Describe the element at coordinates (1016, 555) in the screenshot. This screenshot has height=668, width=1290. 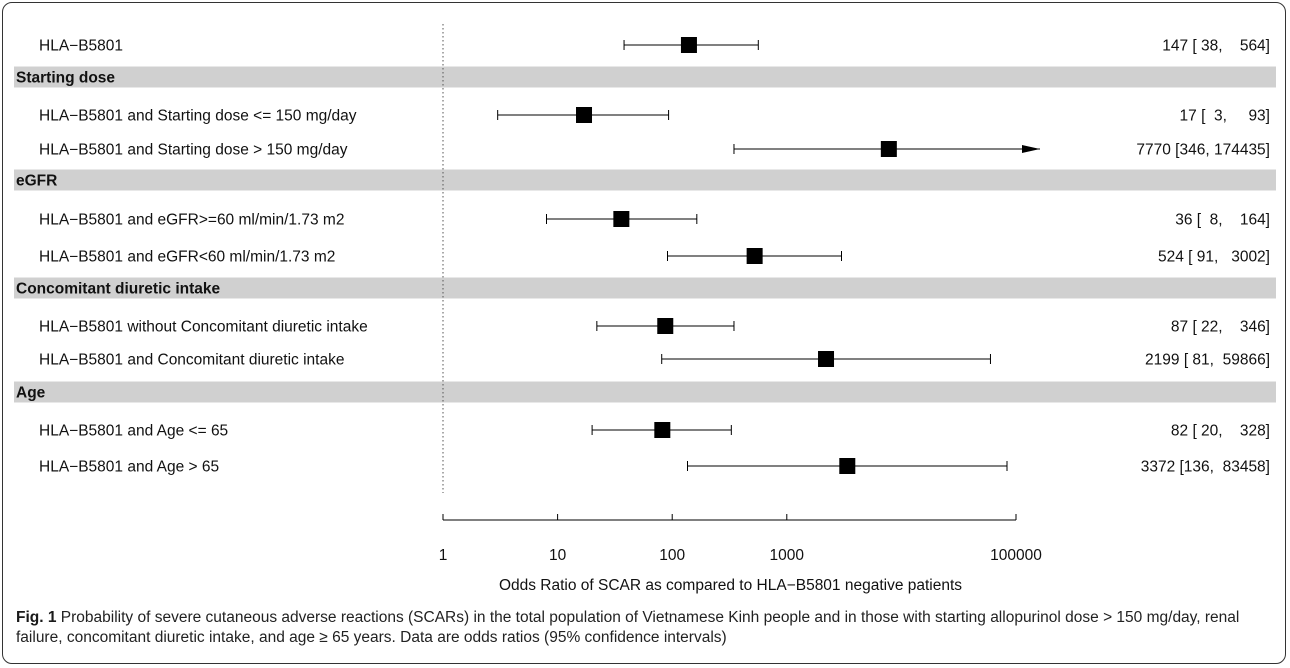
I see `x-tick-label: 100000` at that location.